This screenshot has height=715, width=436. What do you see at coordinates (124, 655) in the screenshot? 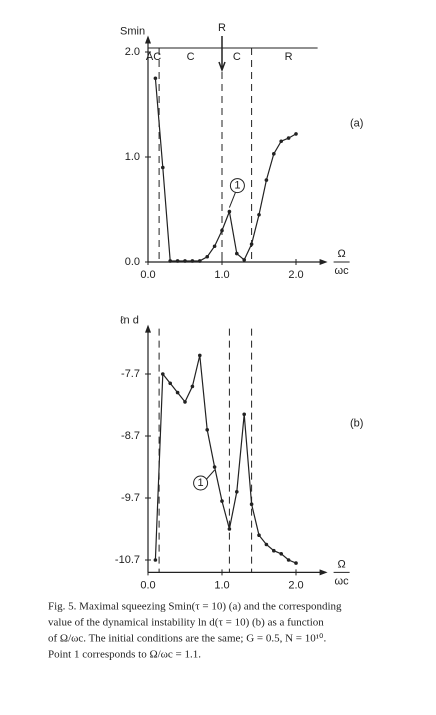
I see `caption-line: Point 1 corresponds to Ω/ωc = 1.1.` at bounding box center [124, 655].